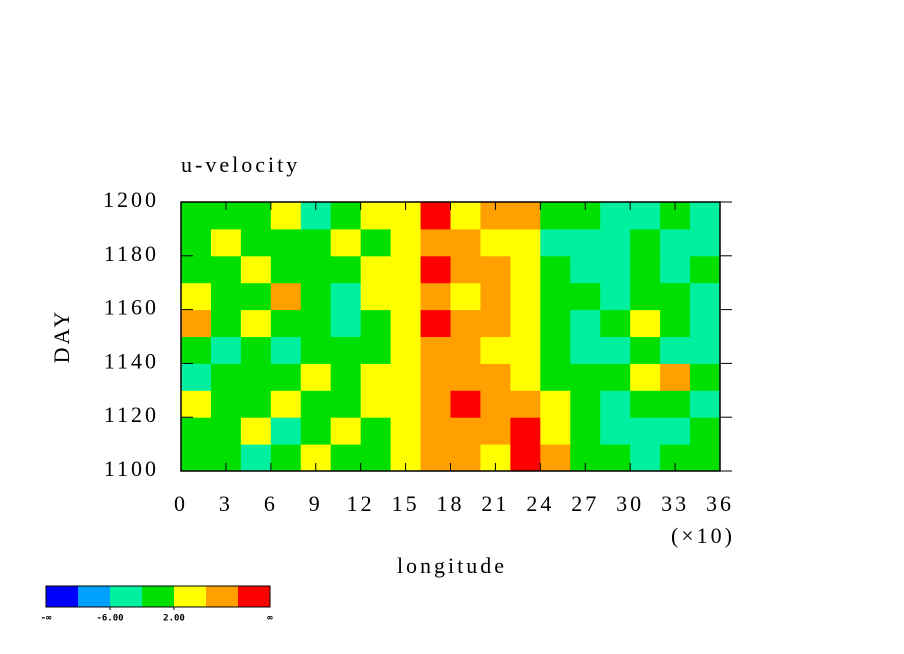 The width and height of the screenshot is (904, 654). I want to click on colorbar-label: -6.00, so click(109, 619).